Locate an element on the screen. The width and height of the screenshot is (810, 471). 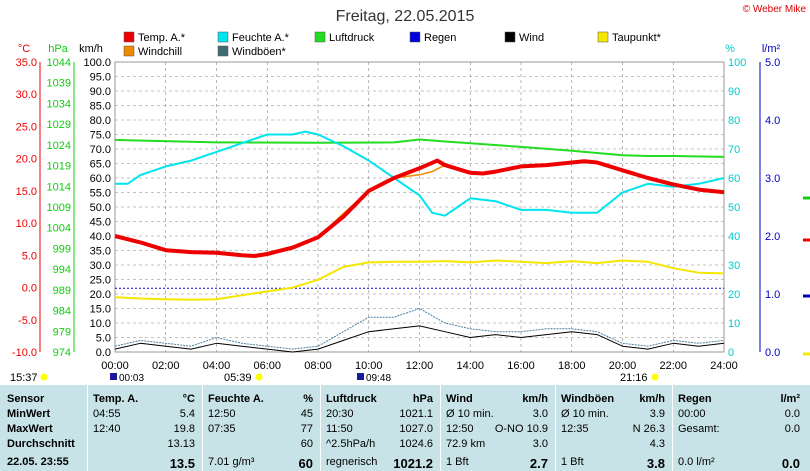
stats-cell-label: 11:50 is located at coordinates (339, 429).